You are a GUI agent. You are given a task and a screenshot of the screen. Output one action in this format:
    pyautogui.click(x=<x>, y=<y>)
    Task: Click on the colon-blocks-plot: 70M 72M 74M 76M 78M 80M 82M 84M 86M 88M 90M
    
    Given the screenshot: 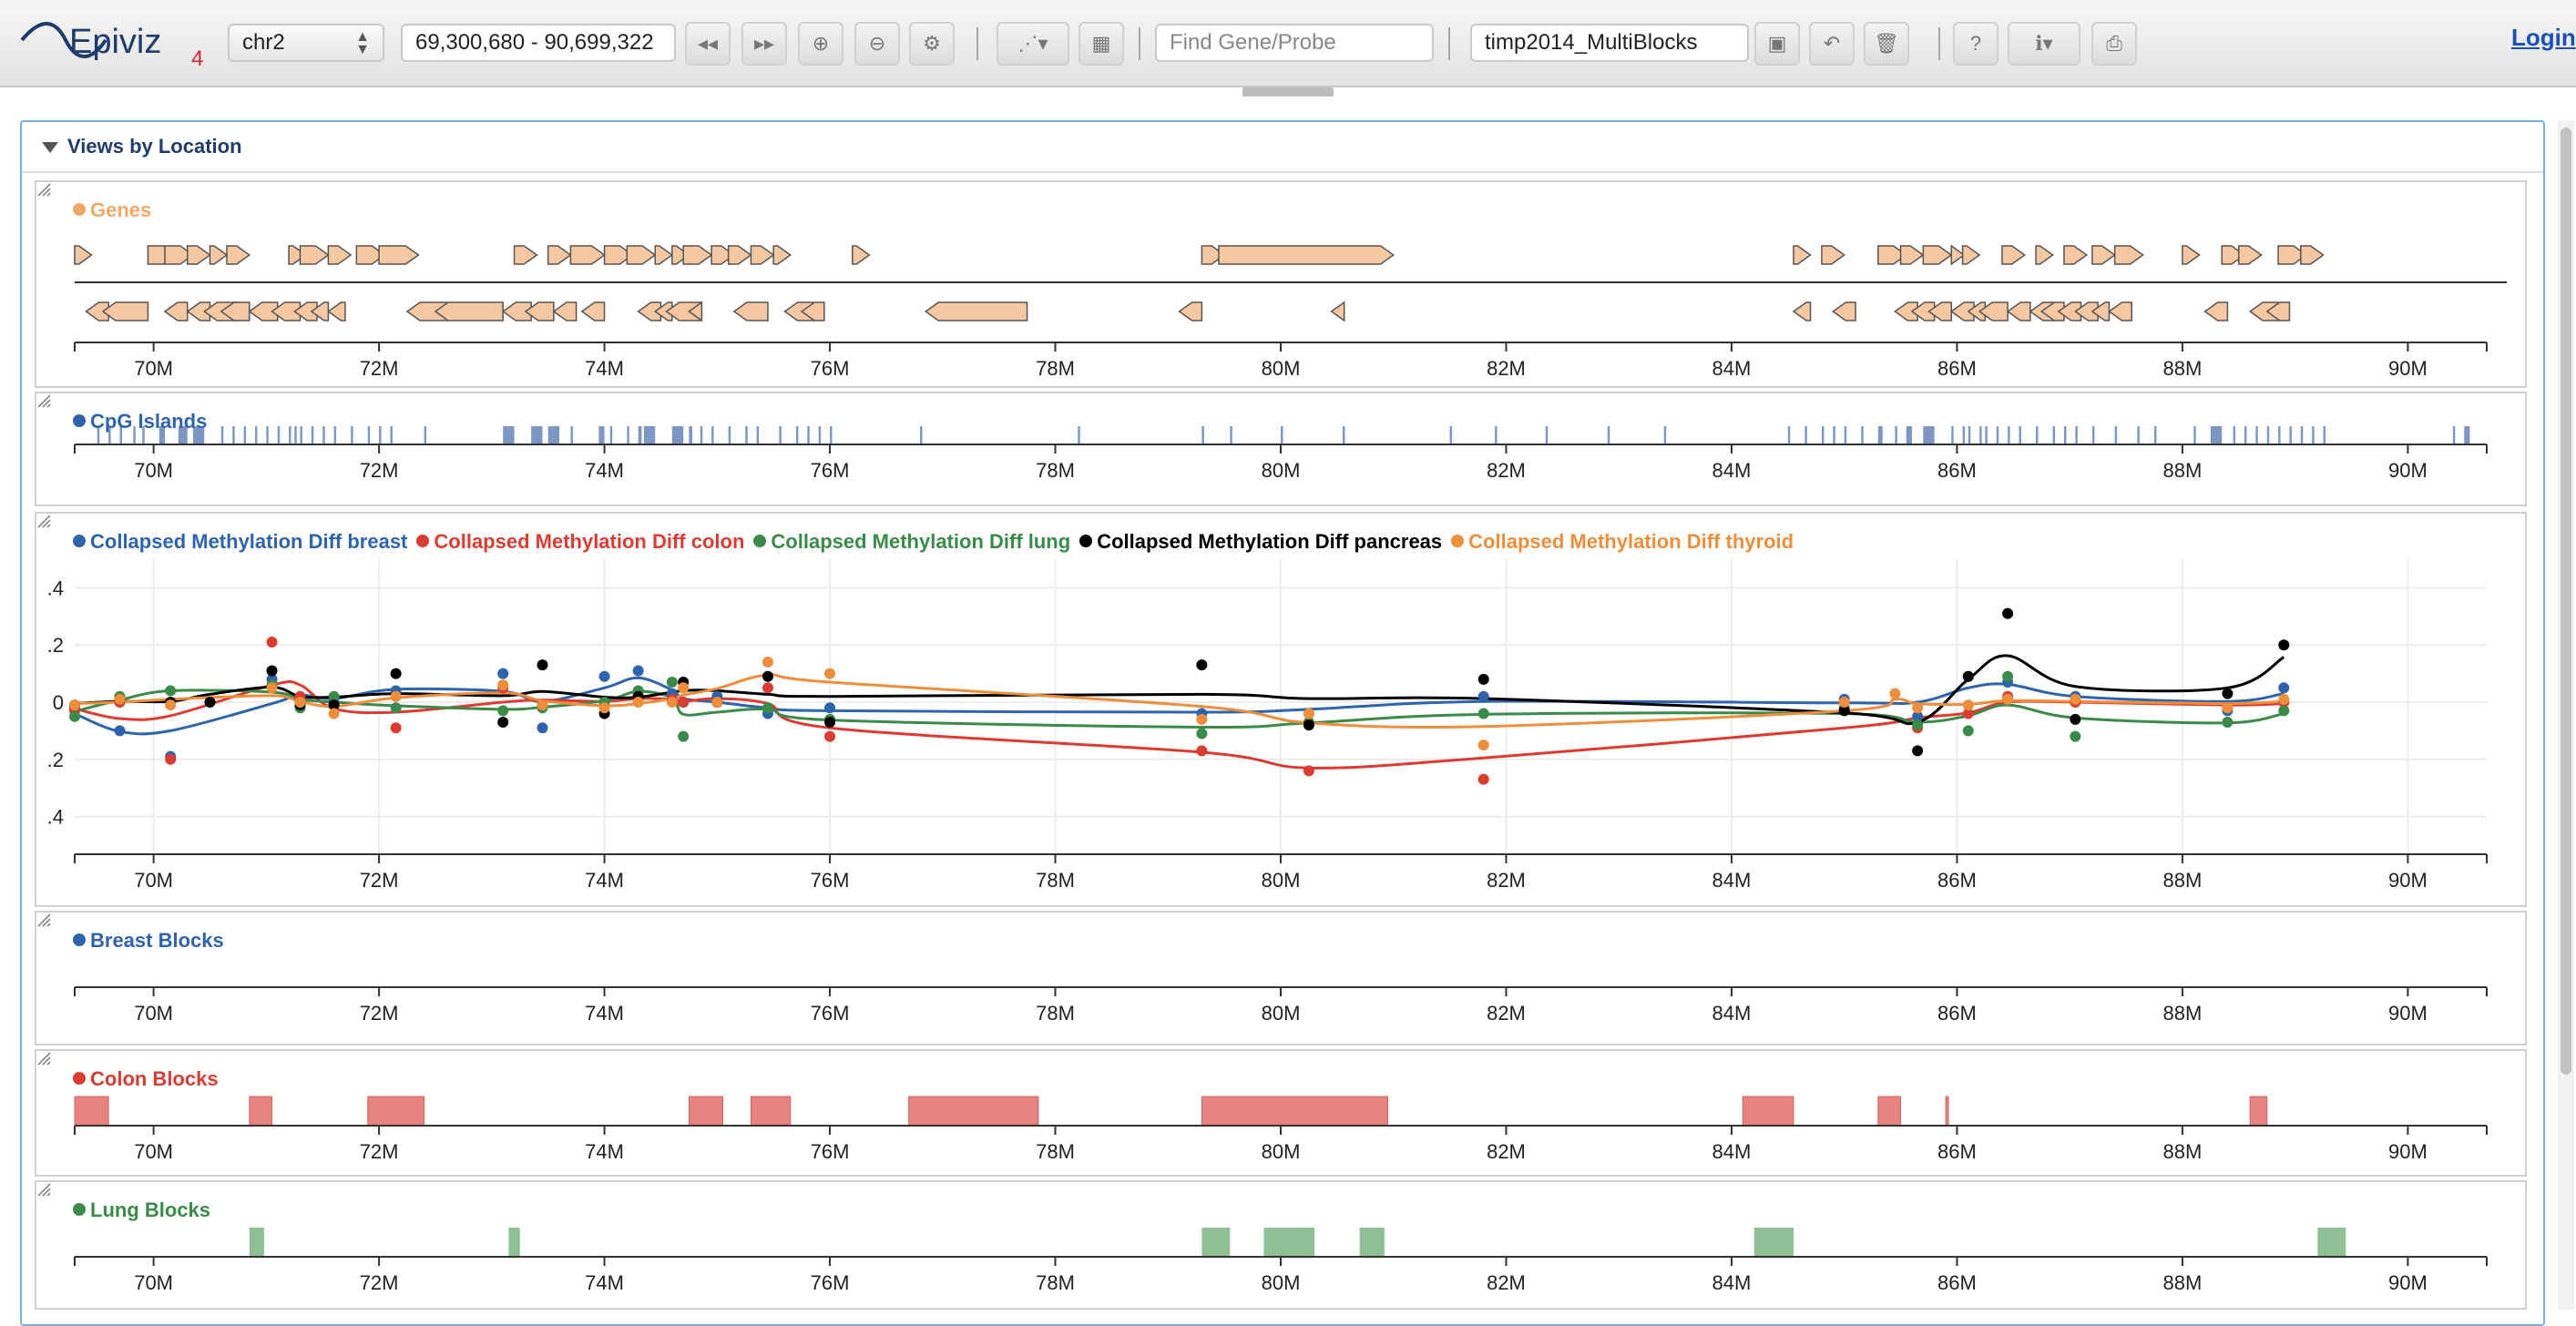 What is the action you would take?
    pyautogui.click(x=1281, y=1114)
    